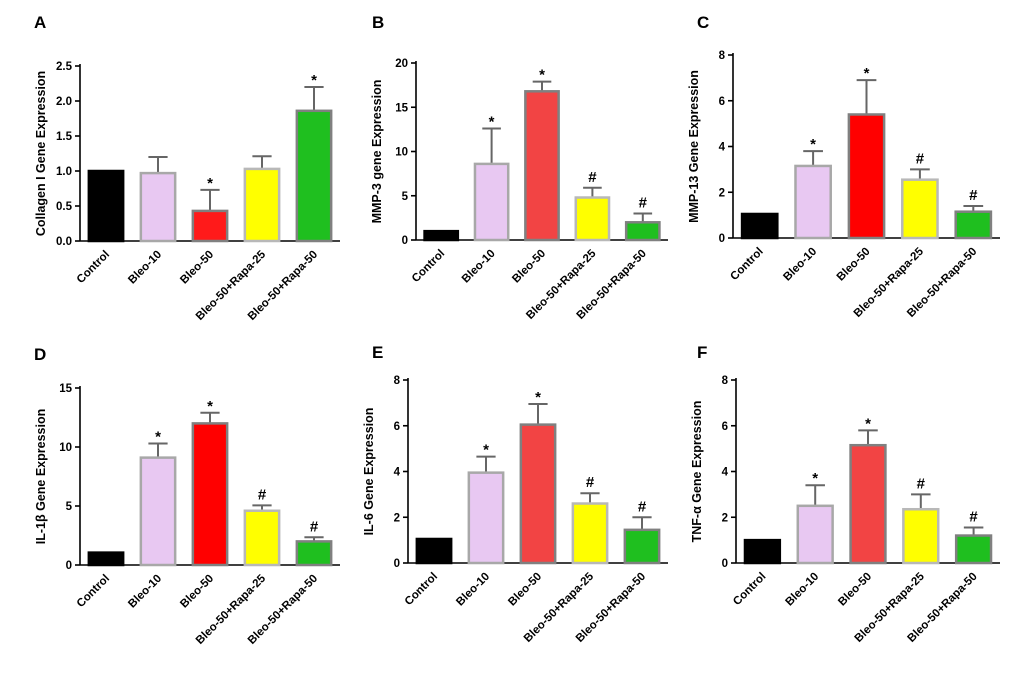  Describe the element at coordinates (401, 64) in the screenshot. I see `y-tick-label: 20` at that location.